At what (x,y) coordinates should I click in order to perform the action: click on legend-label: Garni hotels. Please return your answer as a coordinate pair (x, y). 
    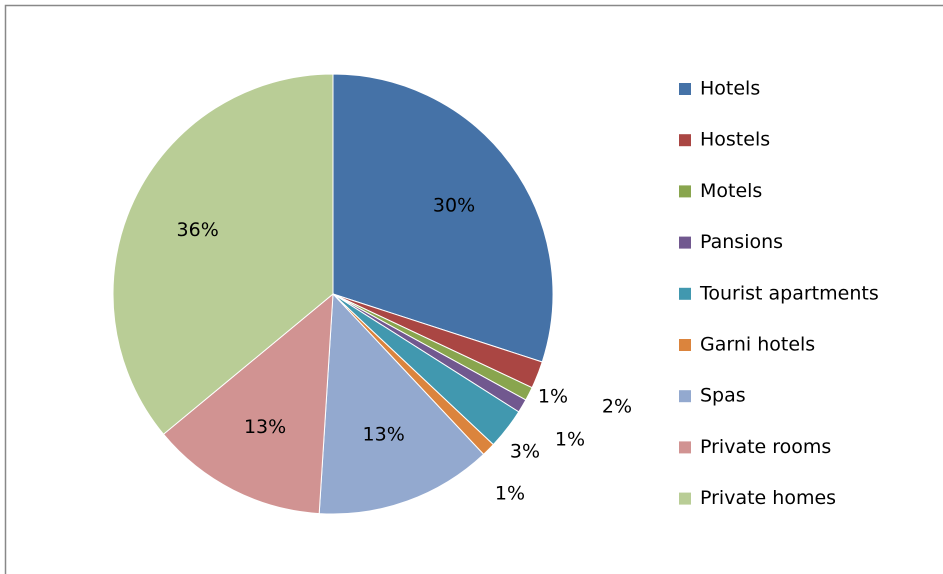
    Looking at the image, I should click on (757, 345).